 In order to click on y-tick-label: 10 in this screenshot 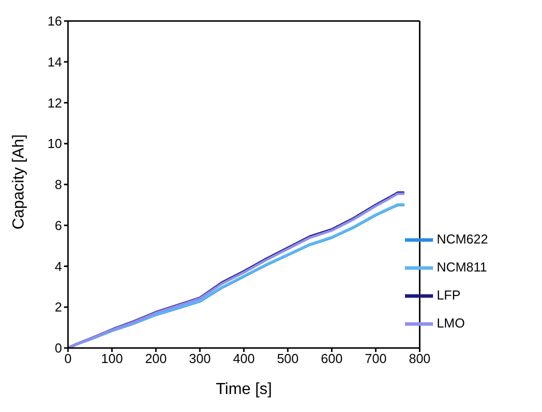, I will do `click(55, 144)`.